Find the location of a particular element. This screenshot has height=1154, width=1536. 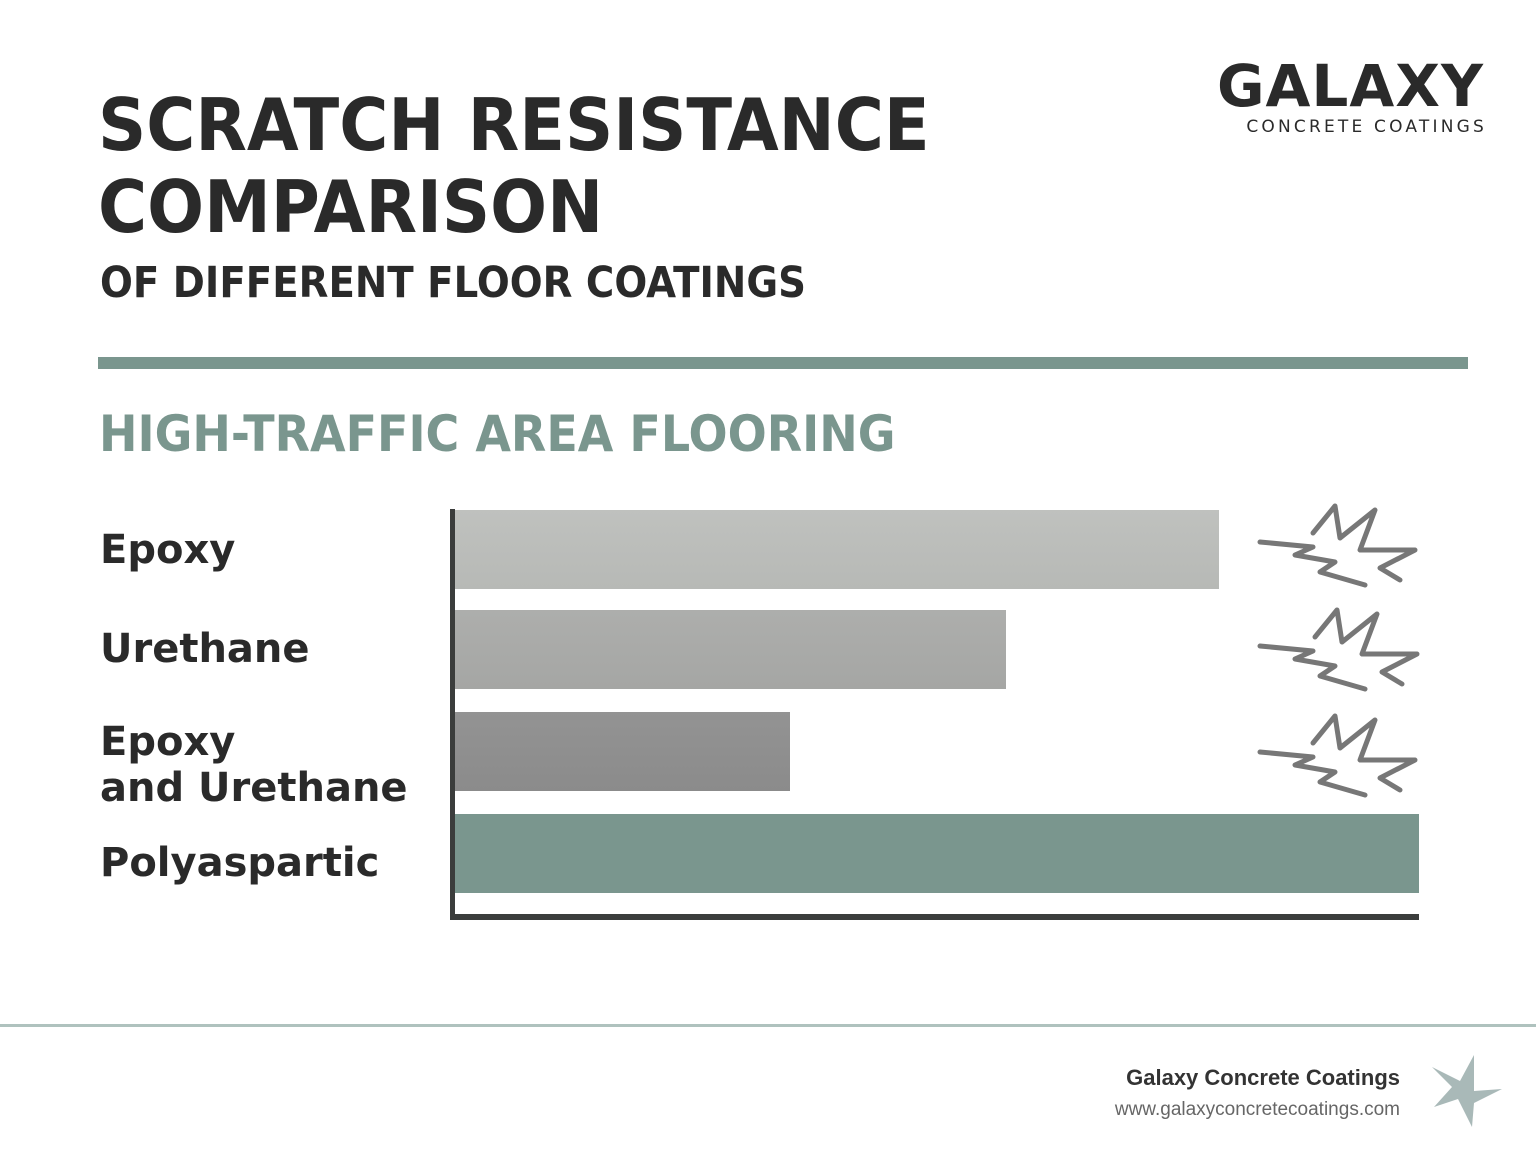

footer-divider is located at coordinates (768, 1025).